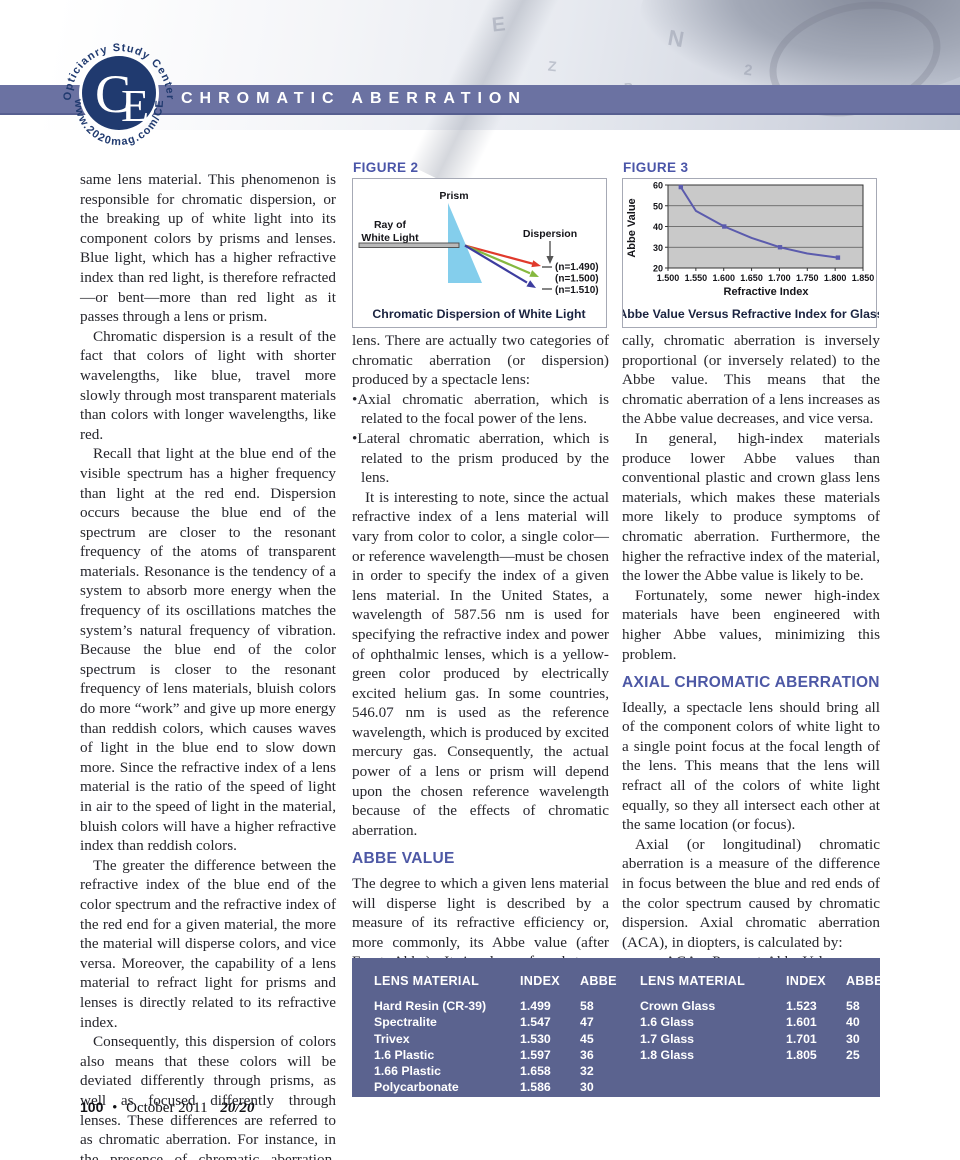 The height and width of the screenshot is (1160, 960). Describe the element at coordinates (759, 222) in the screenshot. I see `abbe-curve` at that location.